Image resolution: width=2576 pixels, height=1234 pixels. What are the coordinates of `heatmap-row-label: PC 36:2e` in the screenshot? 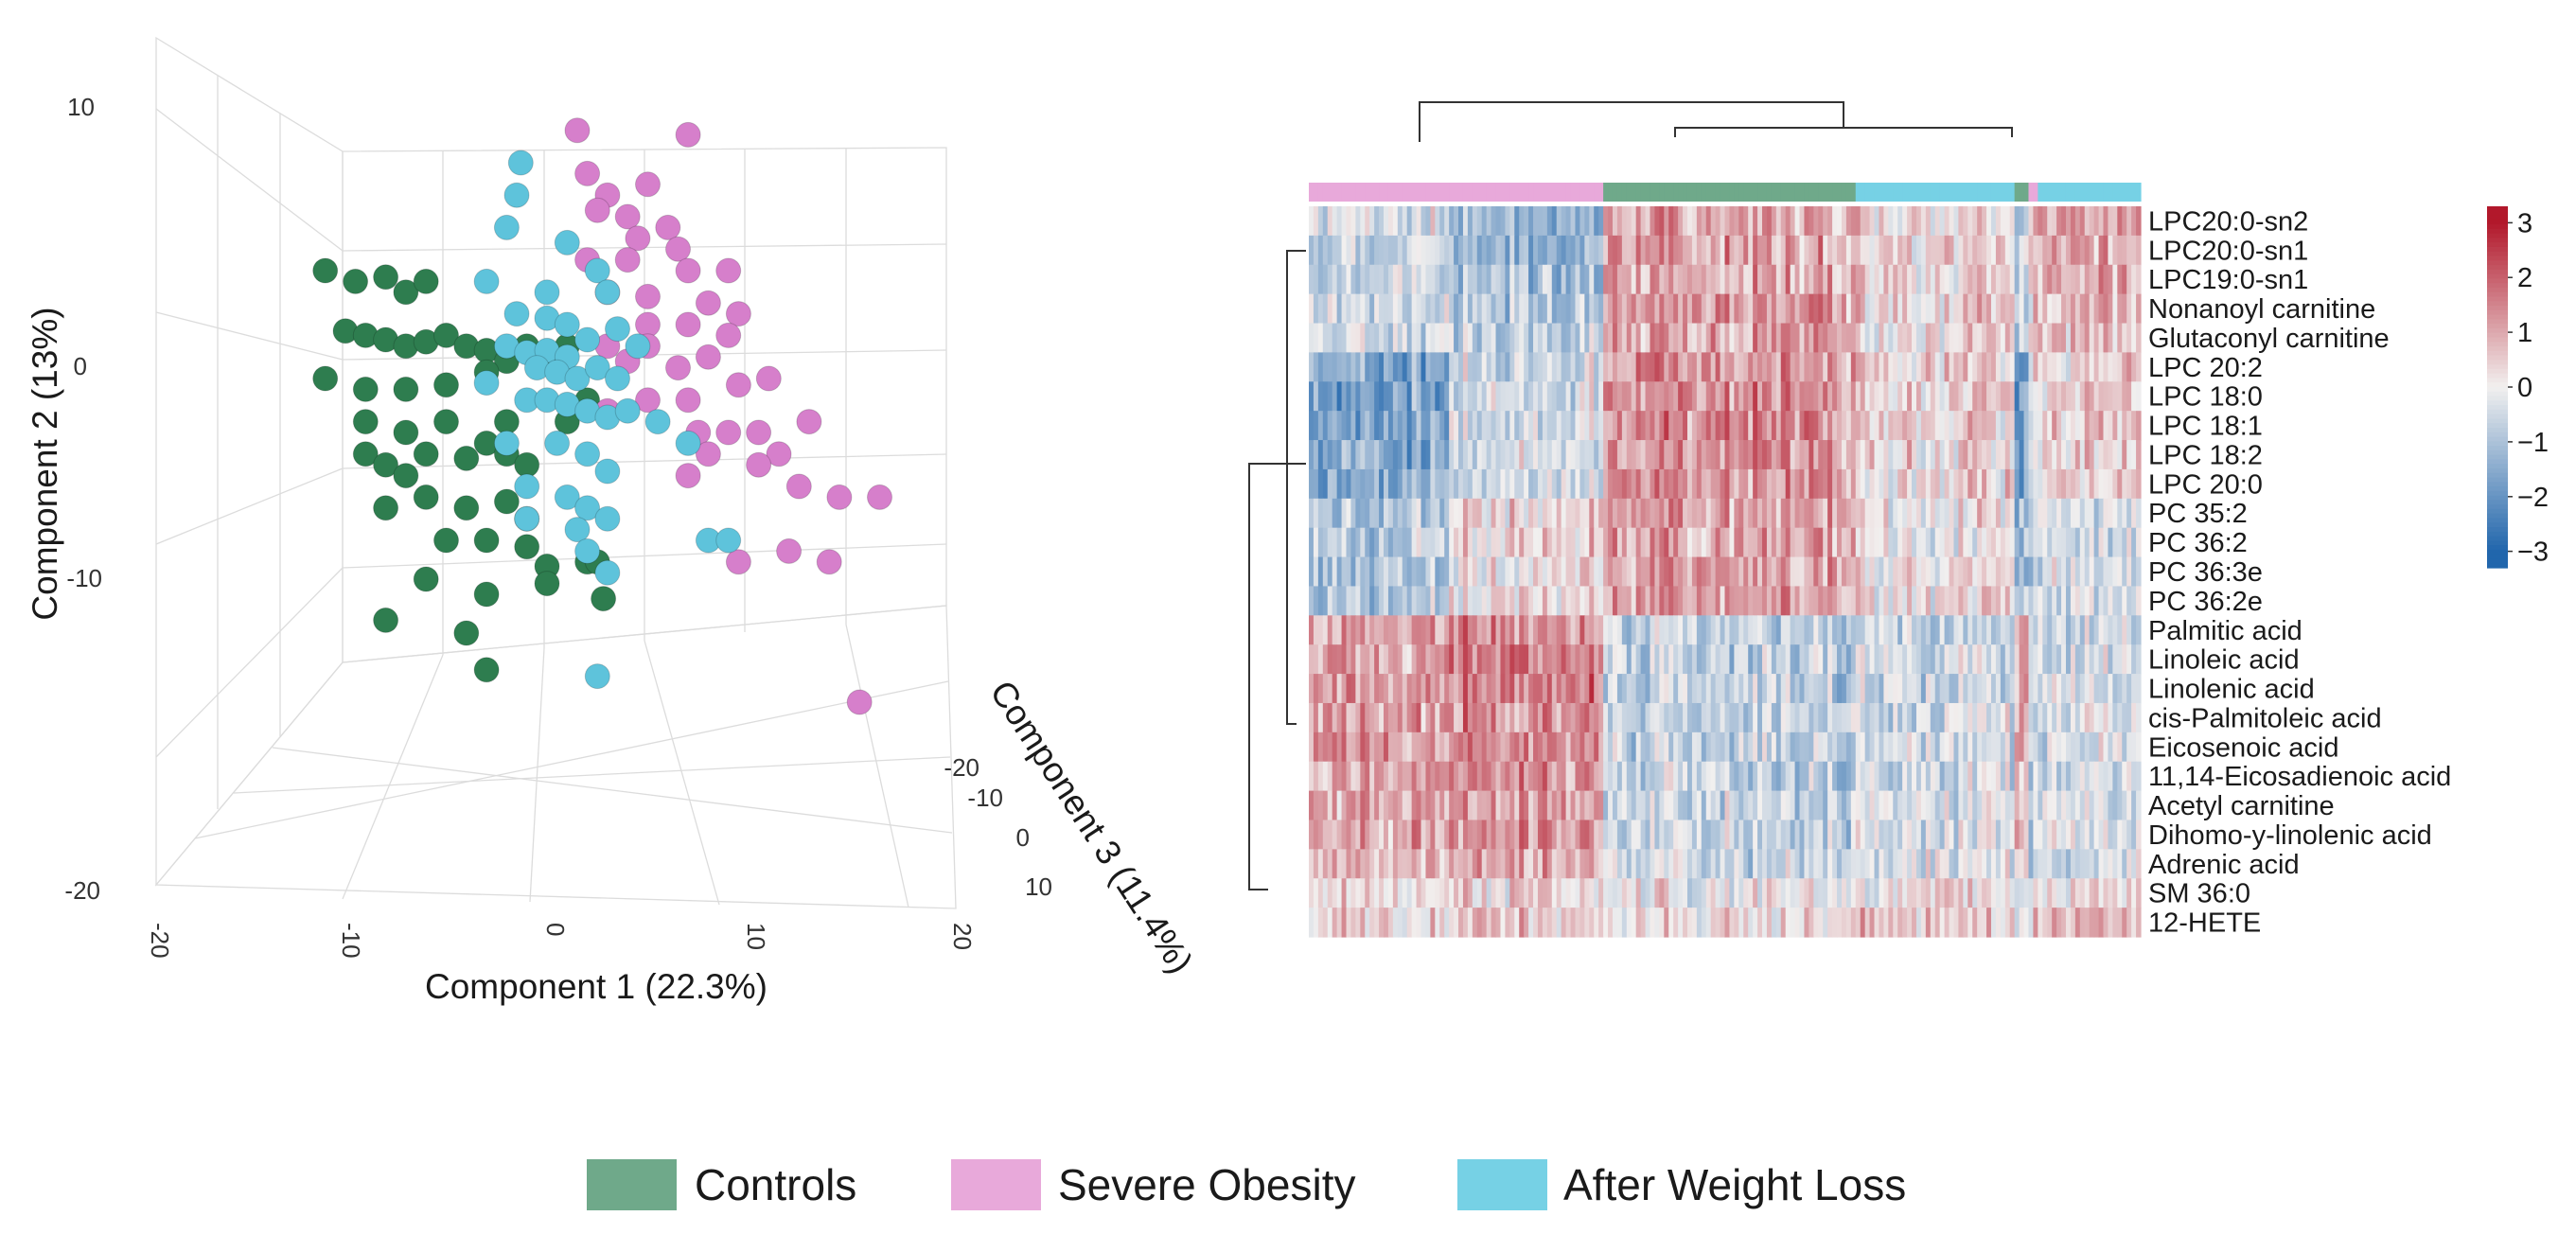 It's located at (2205, 602).